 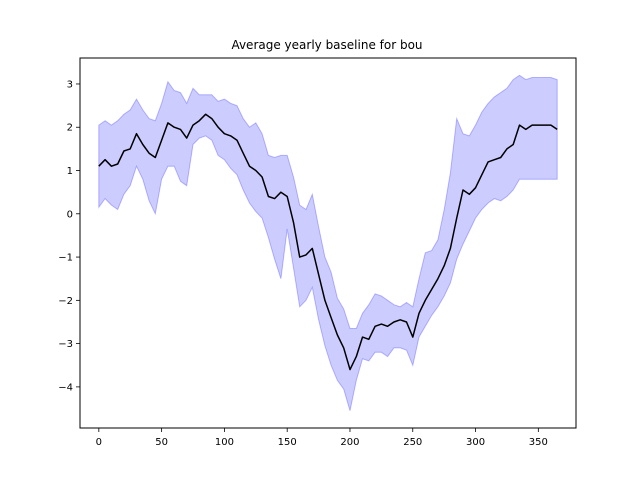 I want to click on x-tick-label: 150, so click(x=287, y=442).